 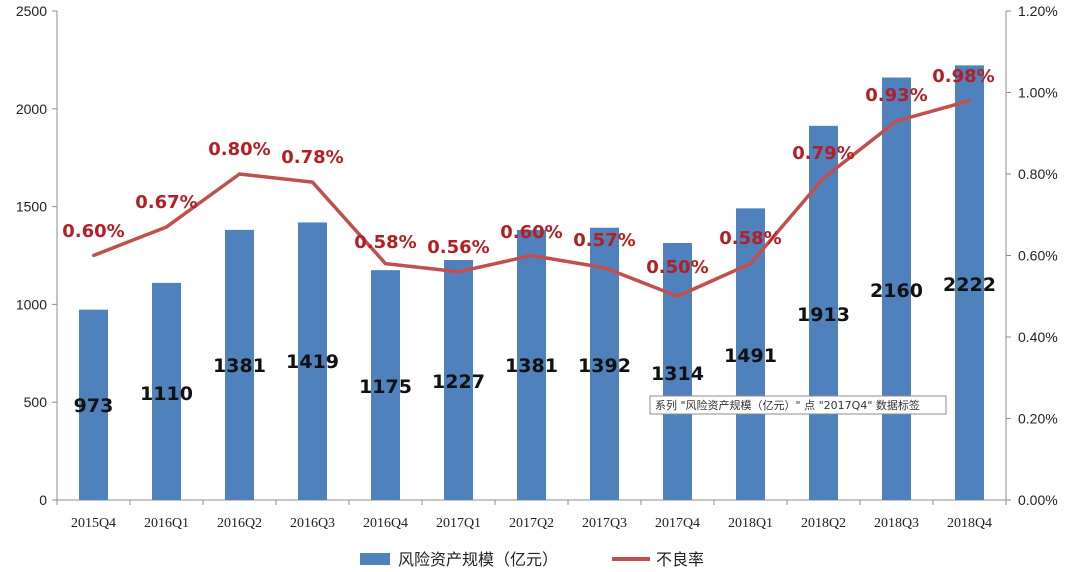 What do you see at coordinates (458, 523) in the screenshot?
I see `x-tick-label: 2017Q1` at bounding box center [458, 523].